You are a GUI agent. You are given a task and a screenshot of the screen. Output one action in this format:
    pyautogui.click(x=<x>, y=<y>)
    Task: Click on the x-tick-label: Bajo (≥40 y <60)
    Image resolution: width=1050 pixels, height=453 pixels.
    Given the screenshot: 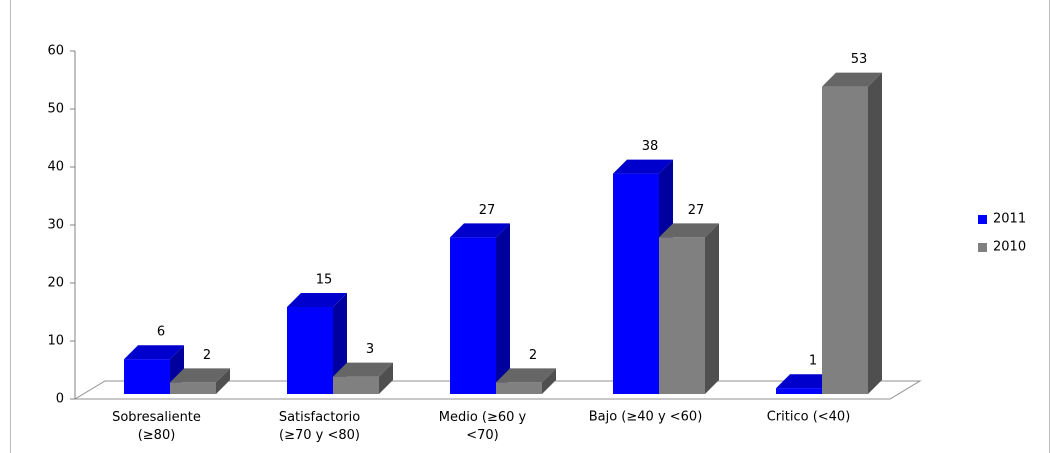 What is the action you would take?
    pyautogui.click(x=646, y=417)
    